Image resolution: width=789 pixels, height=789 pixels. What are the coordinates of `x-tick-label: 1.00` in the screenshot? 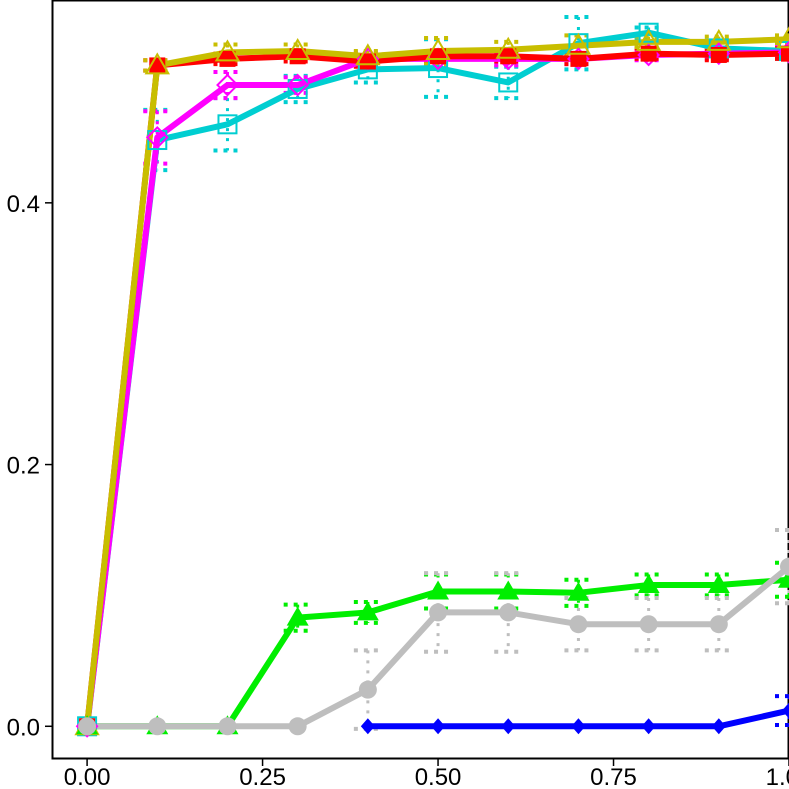 It's located at (777, 776).